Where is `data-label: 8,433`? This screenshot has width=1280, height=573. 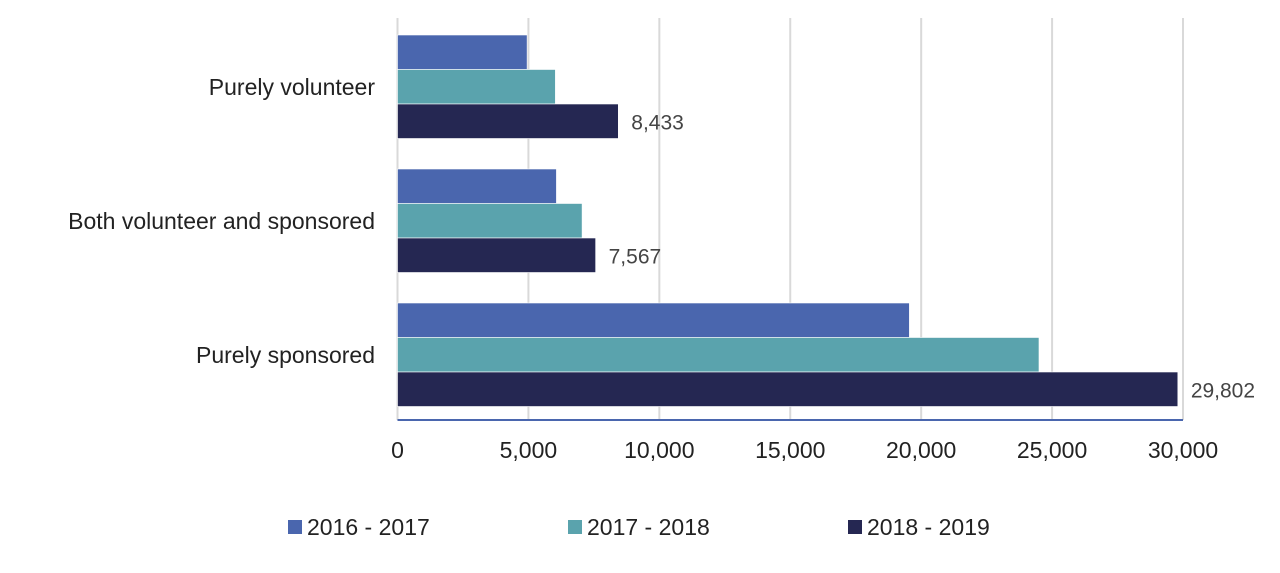
data-label: 8,433 is located at coordinates (657, 122).